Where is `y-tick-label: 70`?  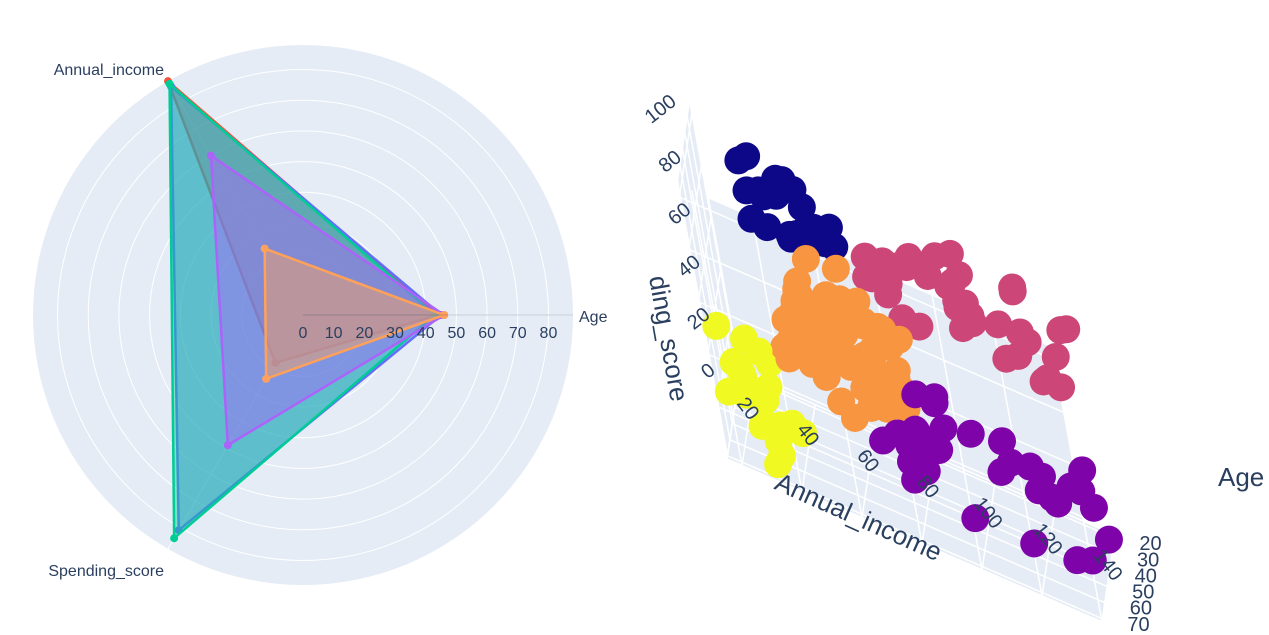 y-tick-label: 70 is located at coordinates (1138, 624).